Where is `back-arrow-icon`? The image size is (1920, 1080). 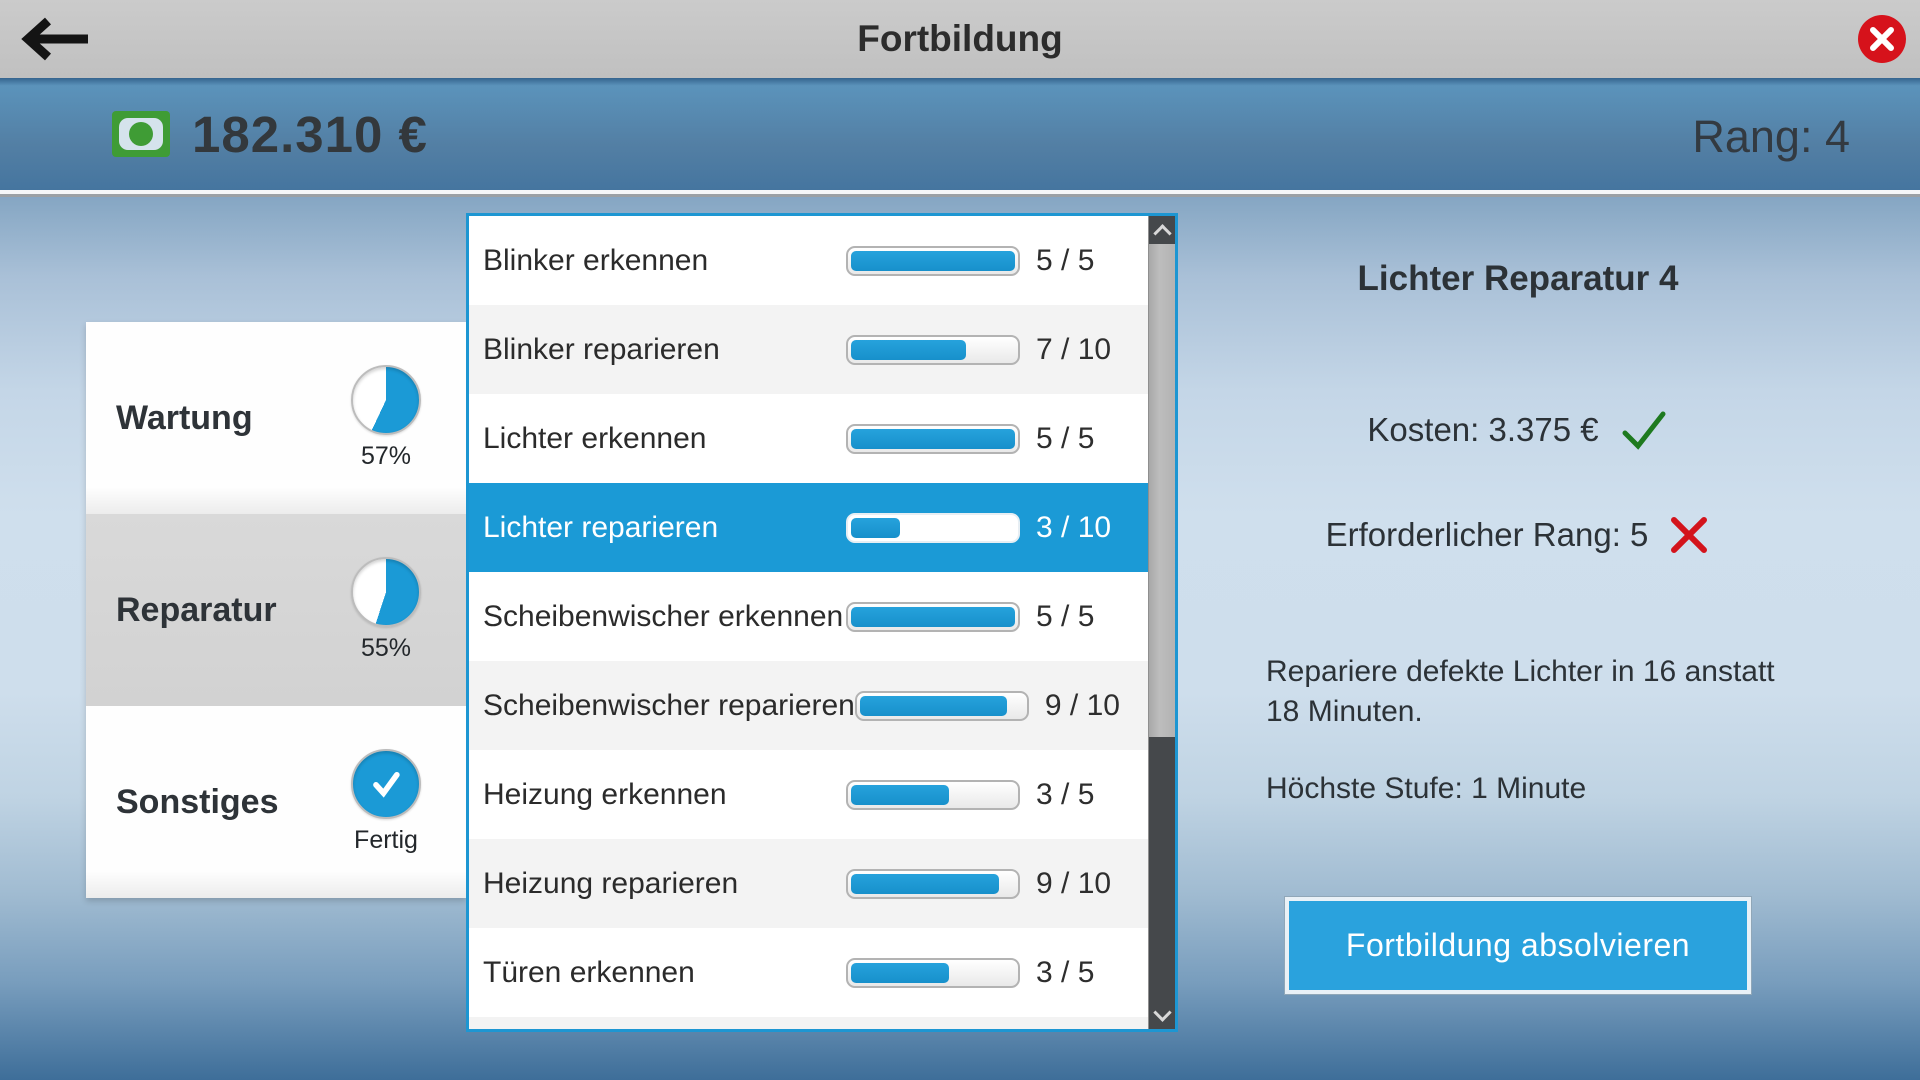
back-arrow-icon is located at coordinates (54, 39).